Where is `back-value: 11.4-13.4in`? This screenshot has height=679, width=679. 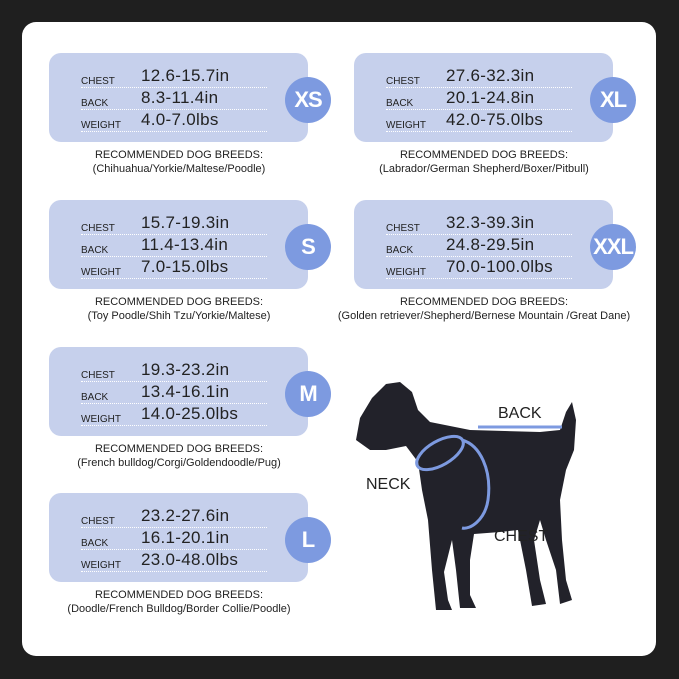 back-value: 11.4-13.4in is located at coordinates (185, 244).